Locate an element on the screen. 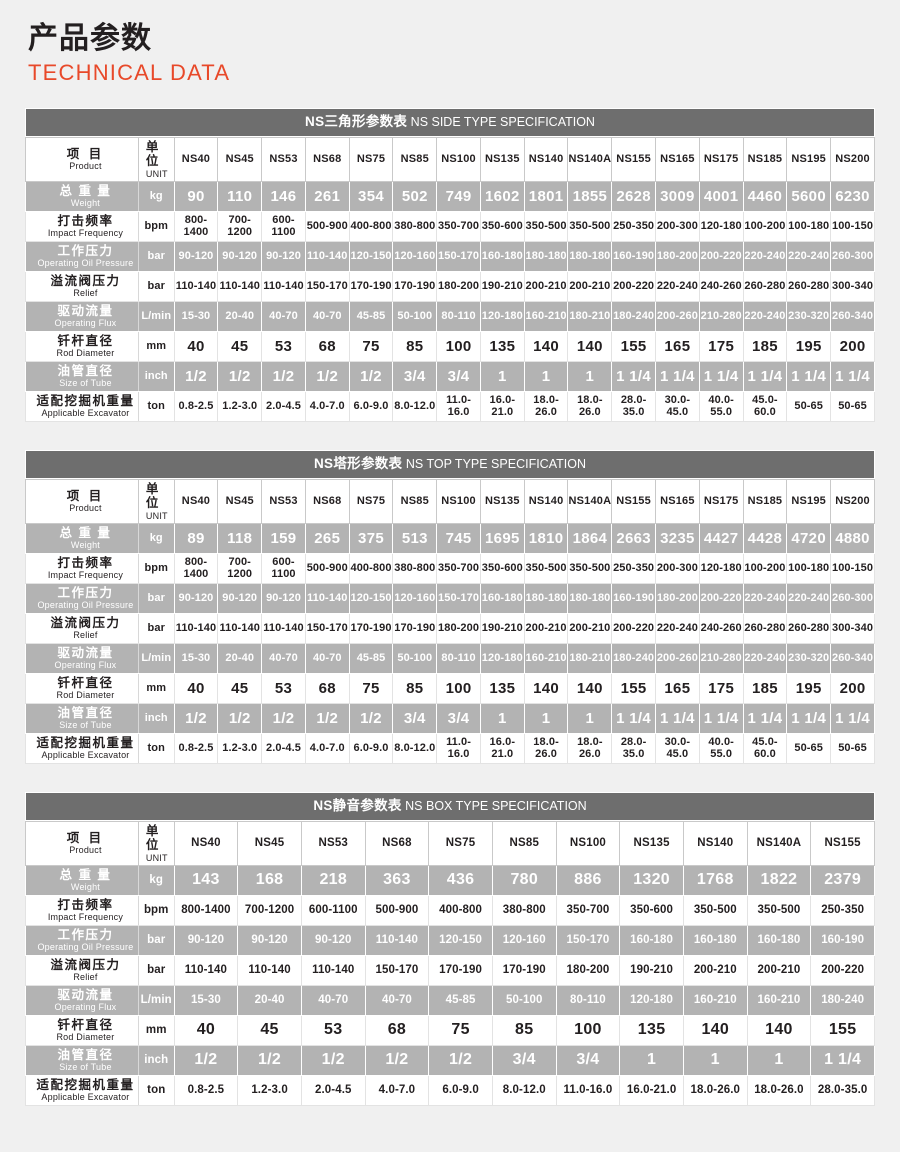  data-cell: 160-180 is located at coordinates (502, 598).